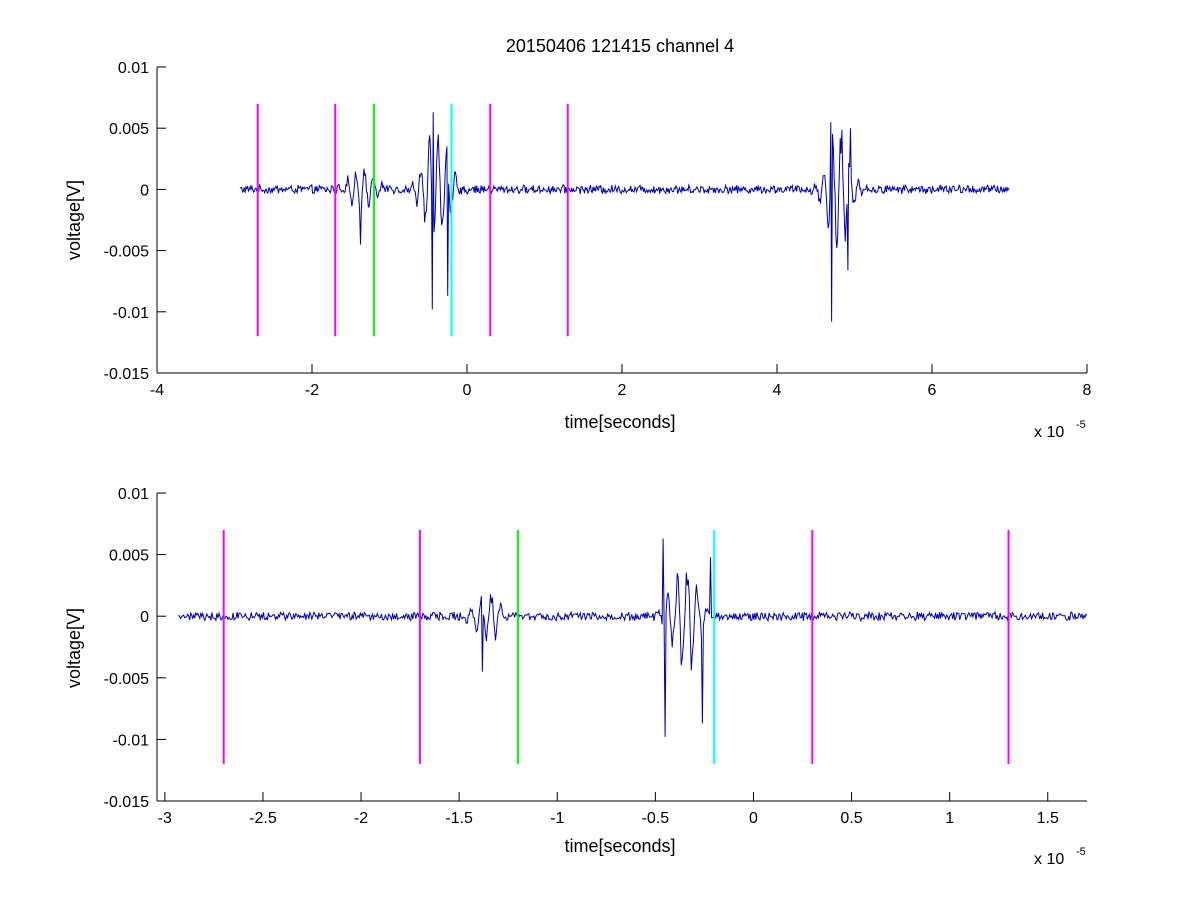 The image size is (1200, 900). Describe the element at coordinates (1087, 390) in the screenshot. I see `x-tick-label: 8` at that location.